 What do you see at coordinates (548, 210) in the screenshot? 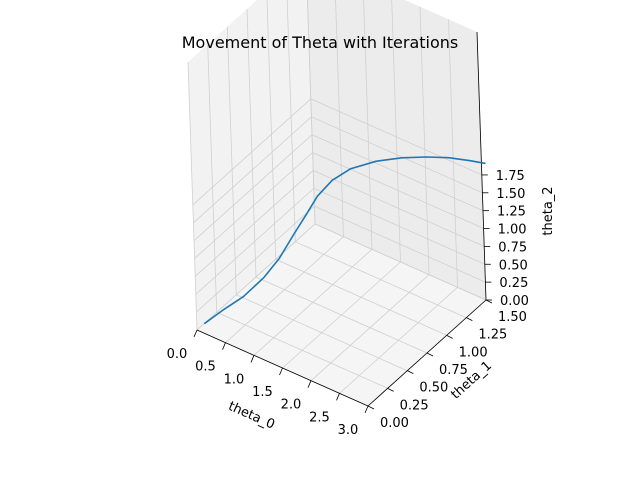
I see `z-axis-label: theta_2` at bounding box center [548, 210].